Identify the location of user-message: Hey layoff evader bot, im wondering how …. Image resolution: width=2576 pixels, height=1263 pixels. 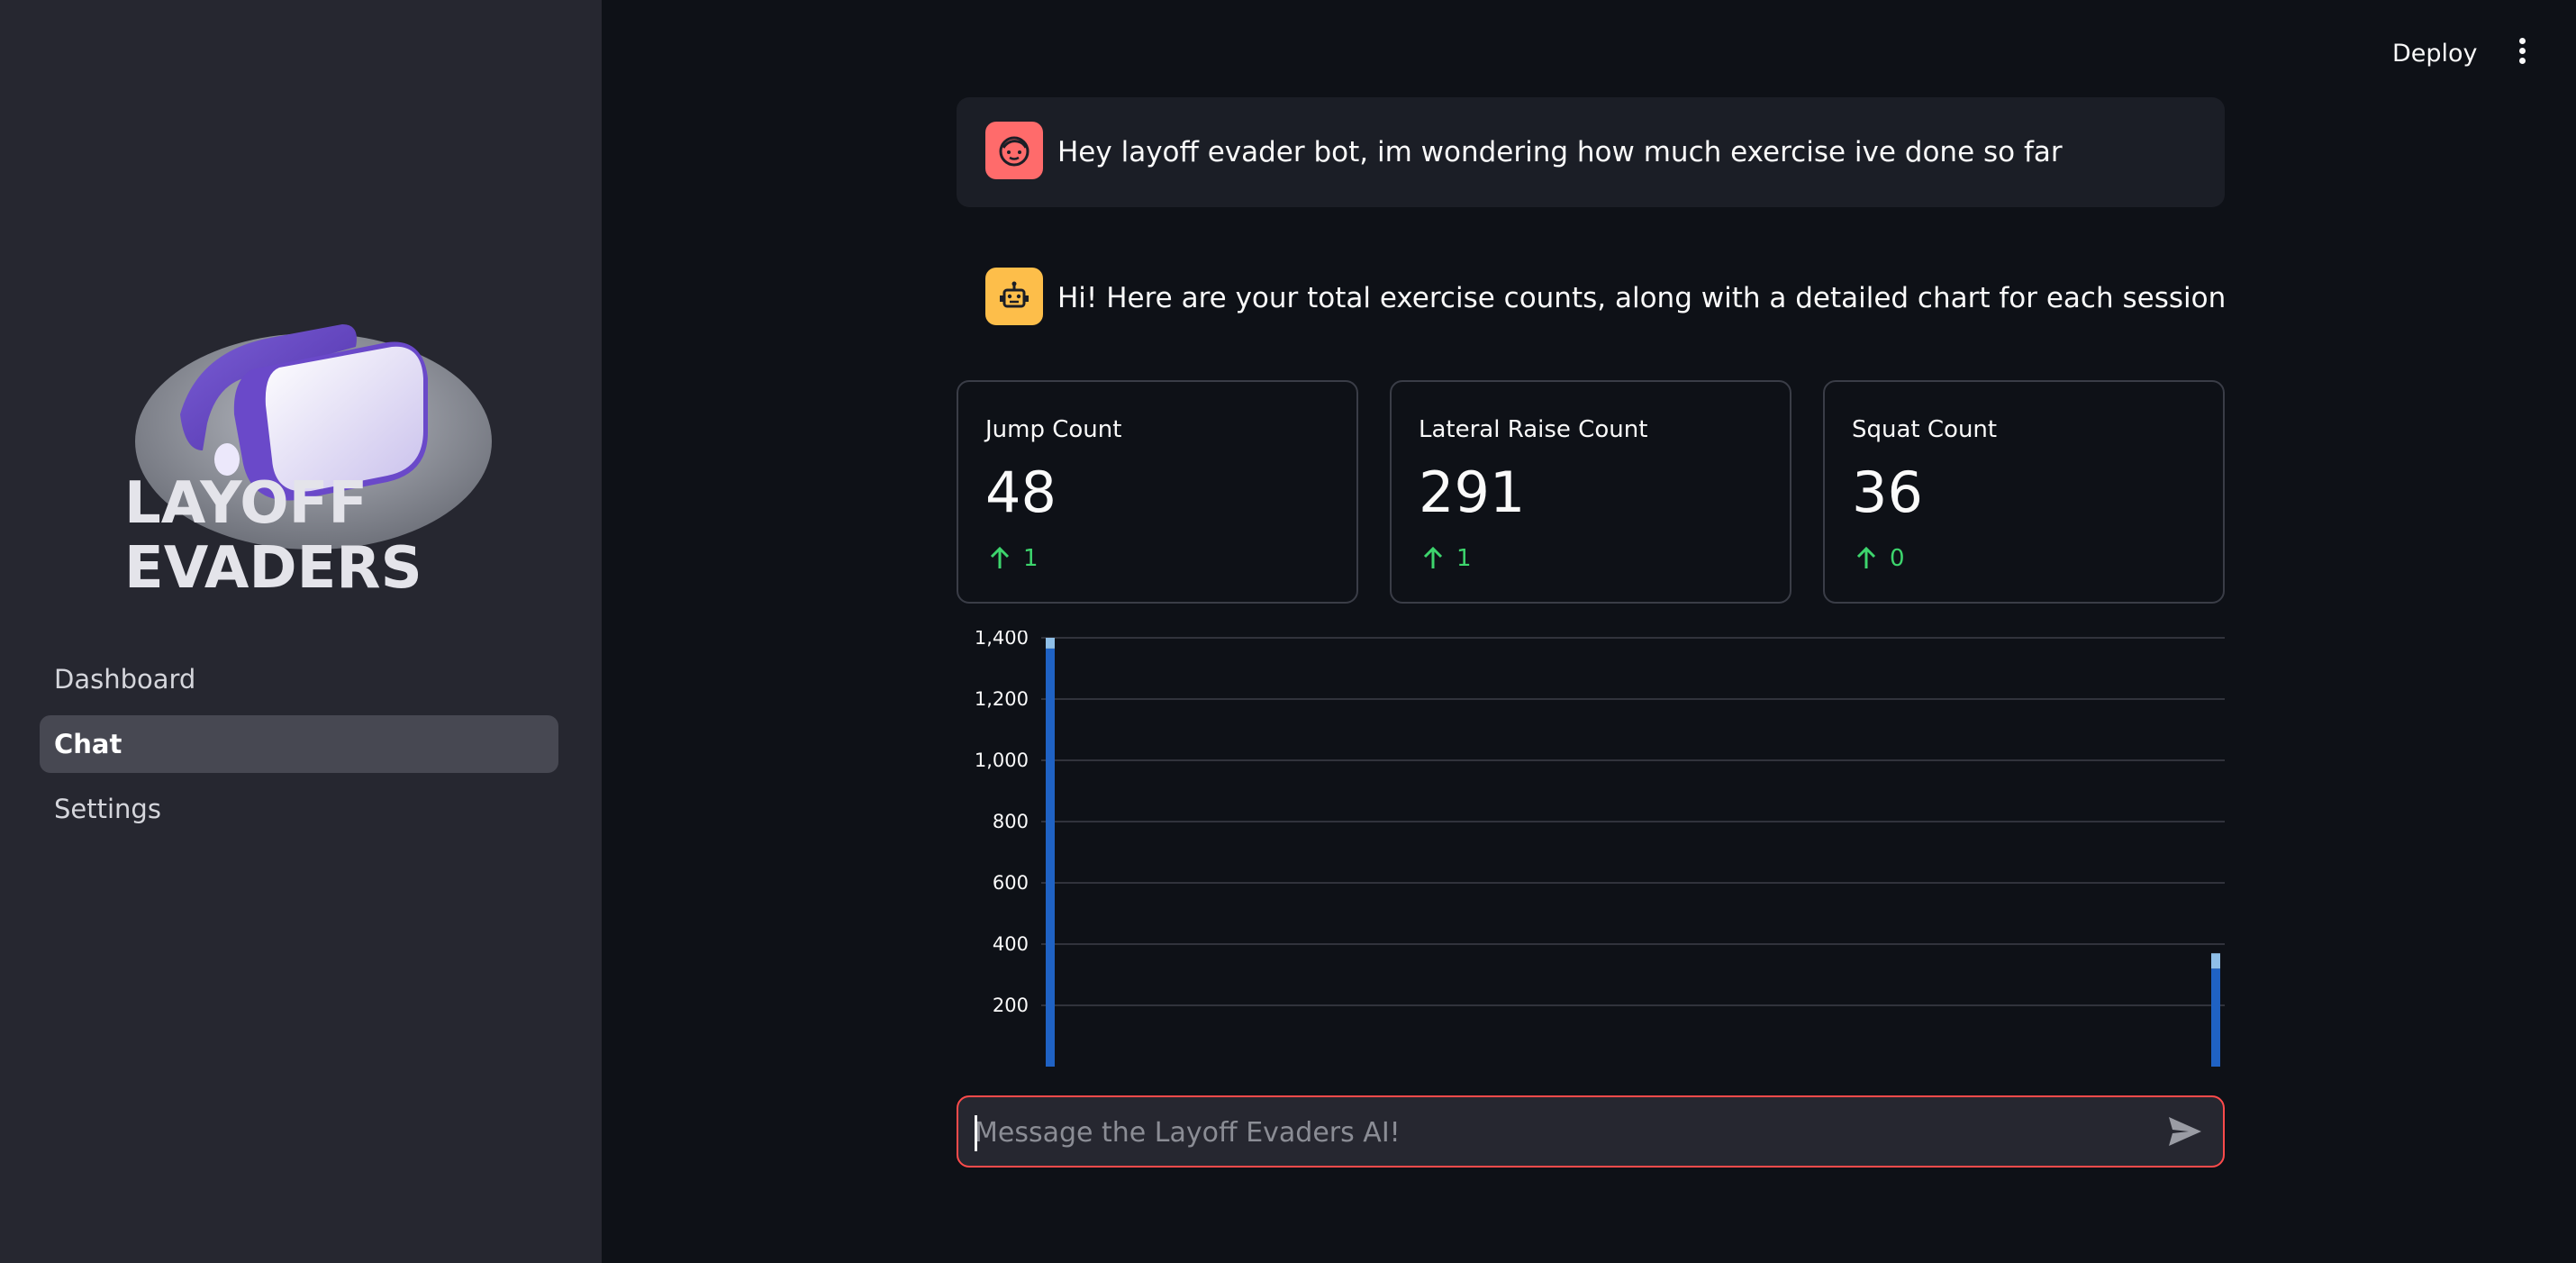
(1591, 152).